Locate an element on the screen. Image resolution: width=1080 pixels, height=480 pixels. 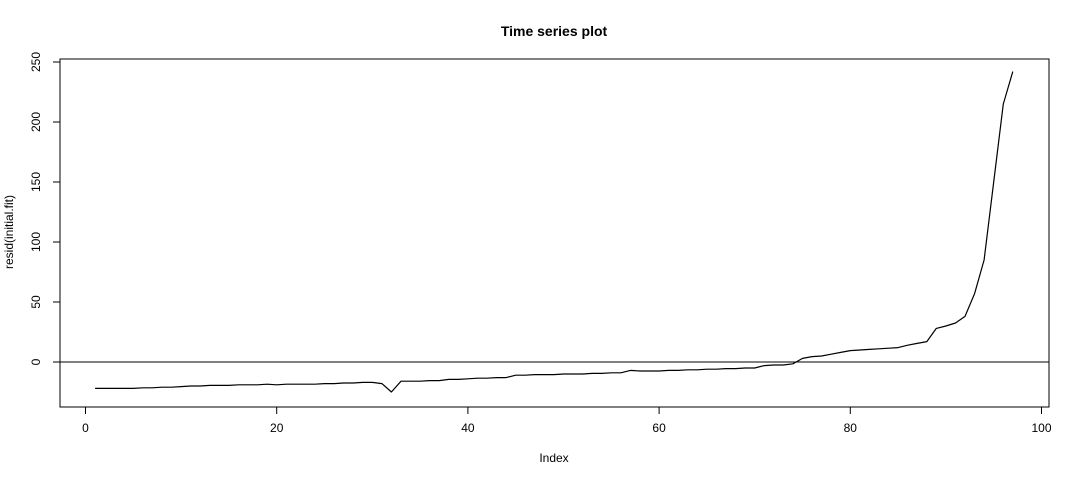
y-axis-label: resid(initial.fit) is located at coordinates (9, 232).